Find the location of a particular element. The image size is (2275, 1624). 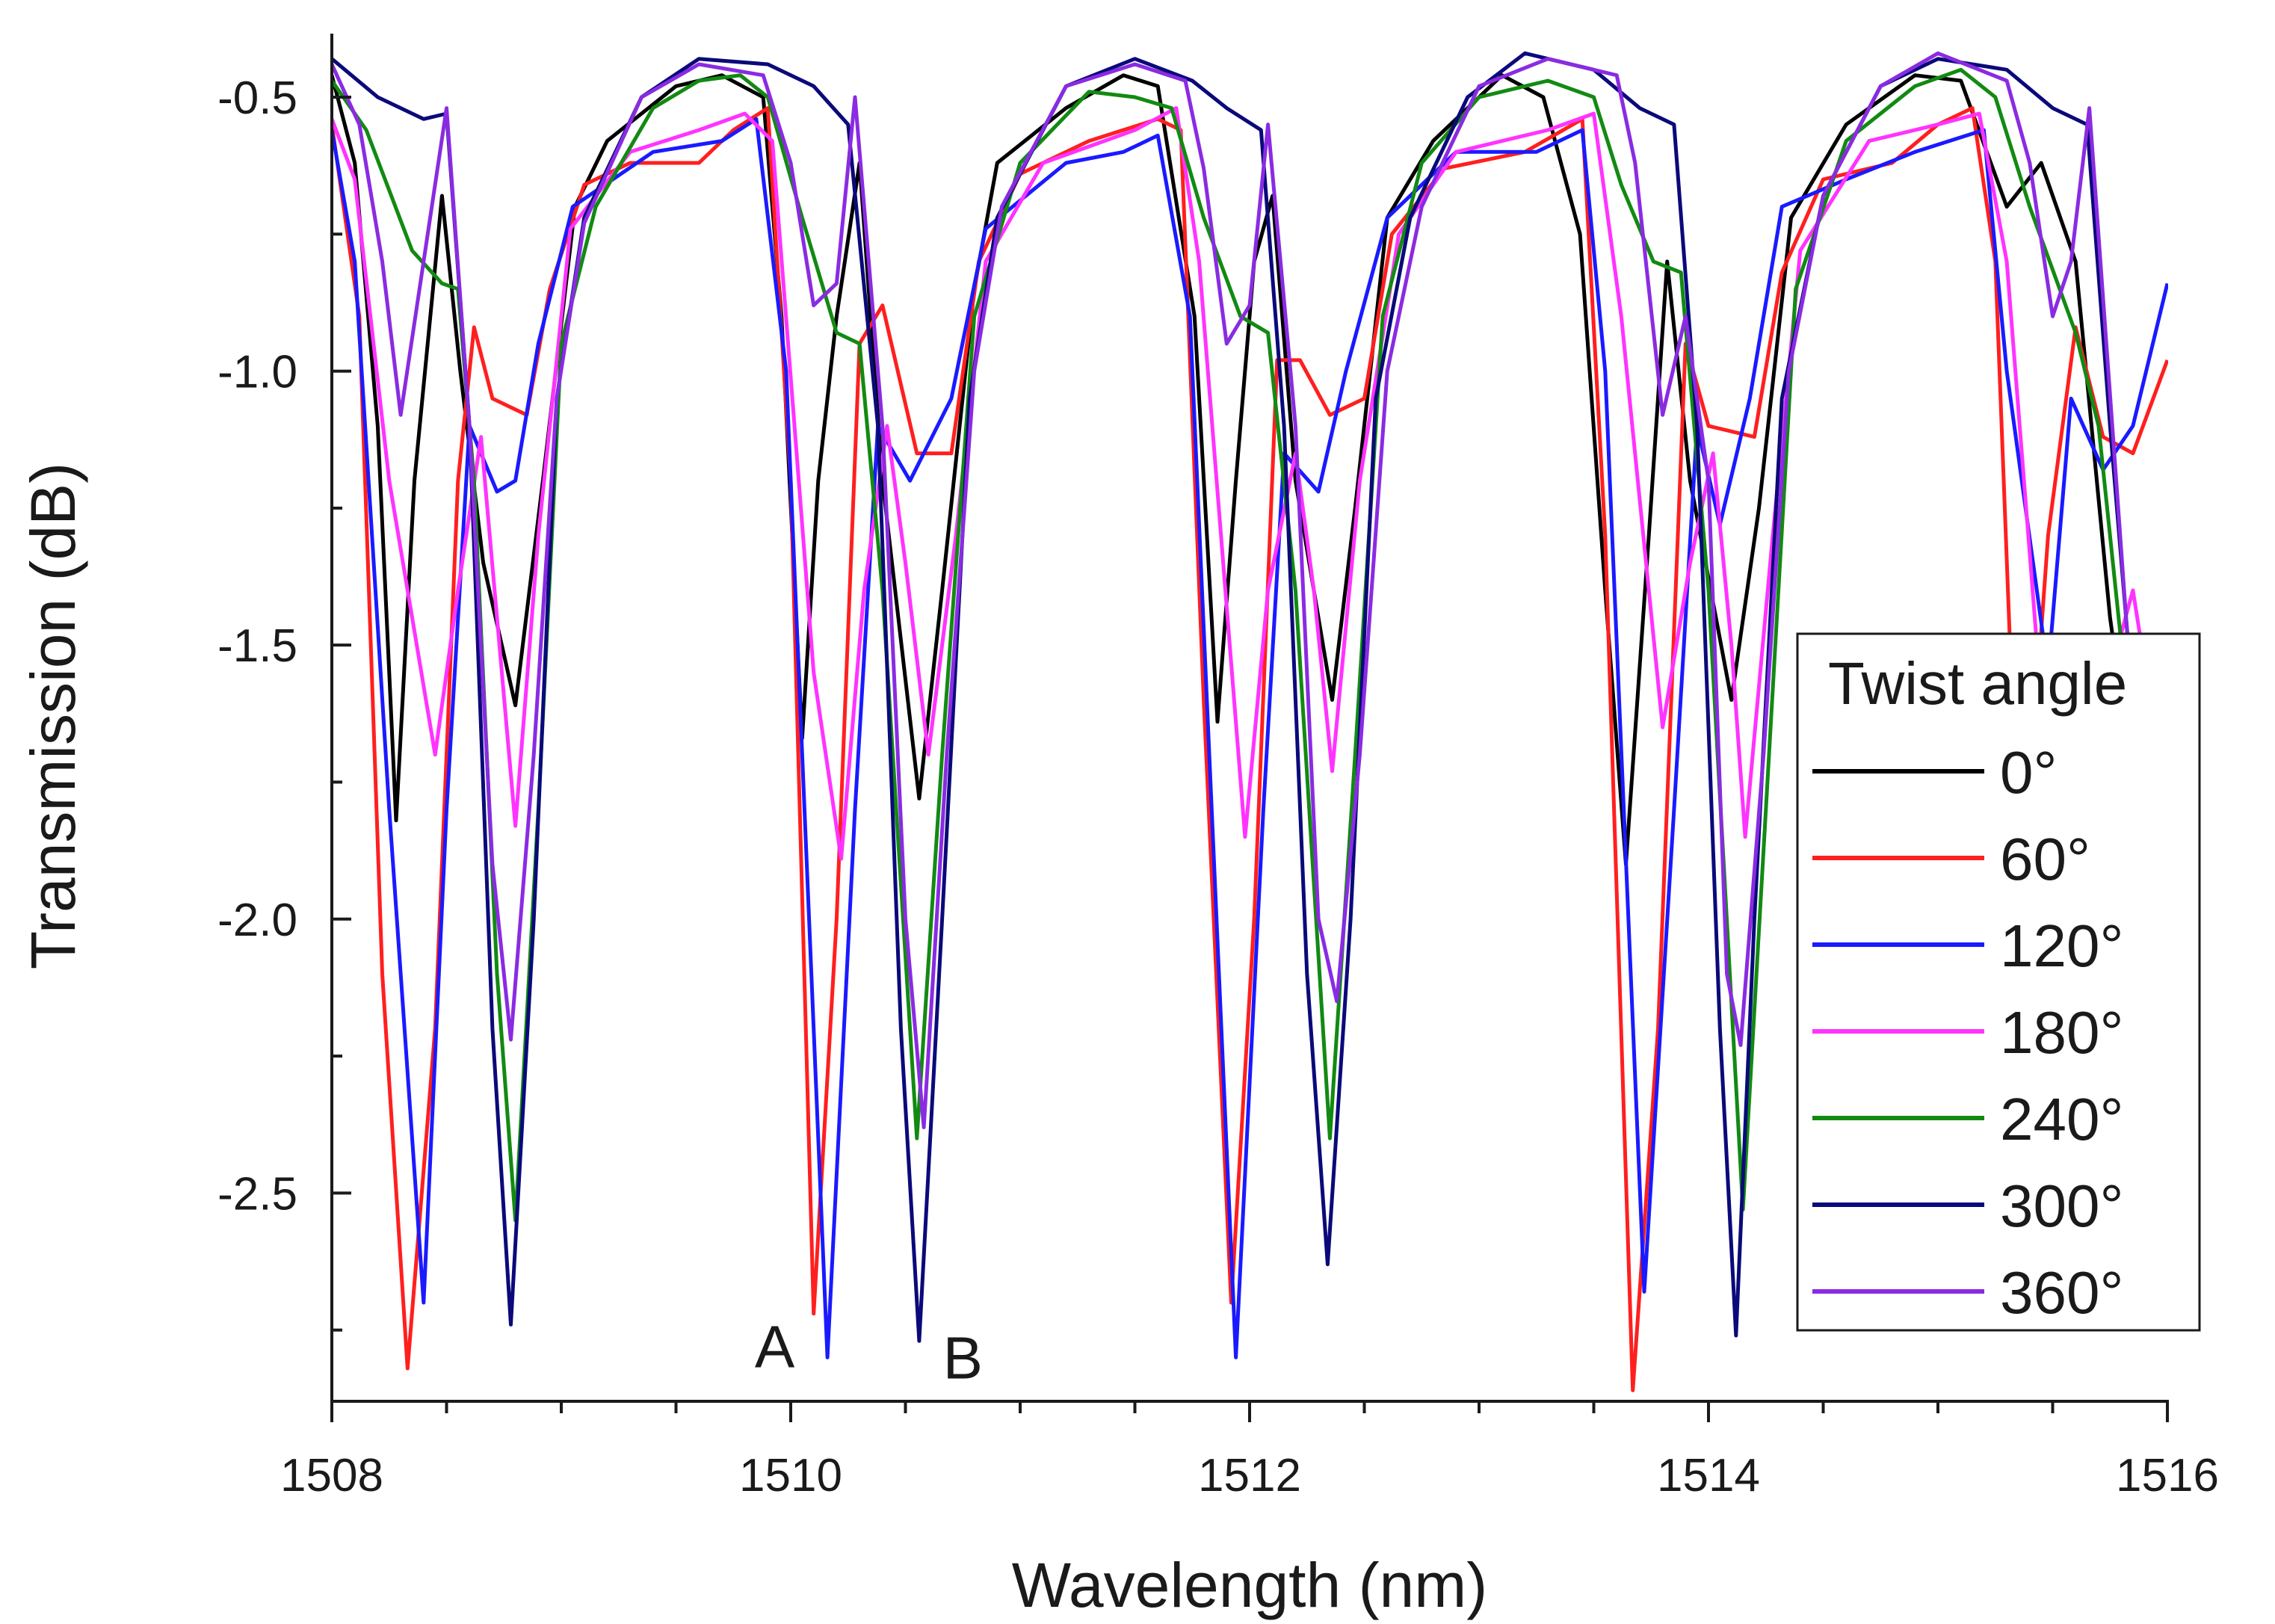

x-tick-label: 1514 is located at coordinates (1708, 1475).